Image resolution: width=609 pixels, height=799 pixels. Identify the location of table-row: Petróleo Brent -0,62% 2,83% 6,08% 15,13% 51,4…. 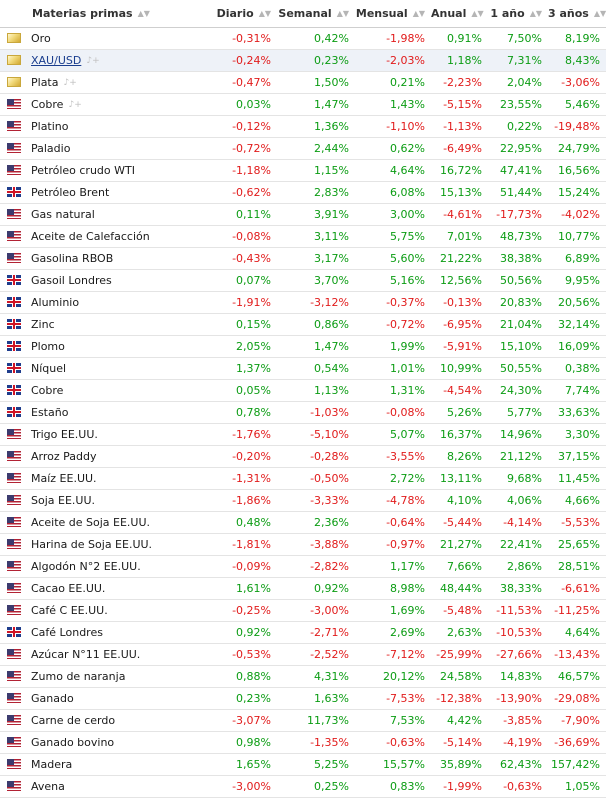
(303, 192).